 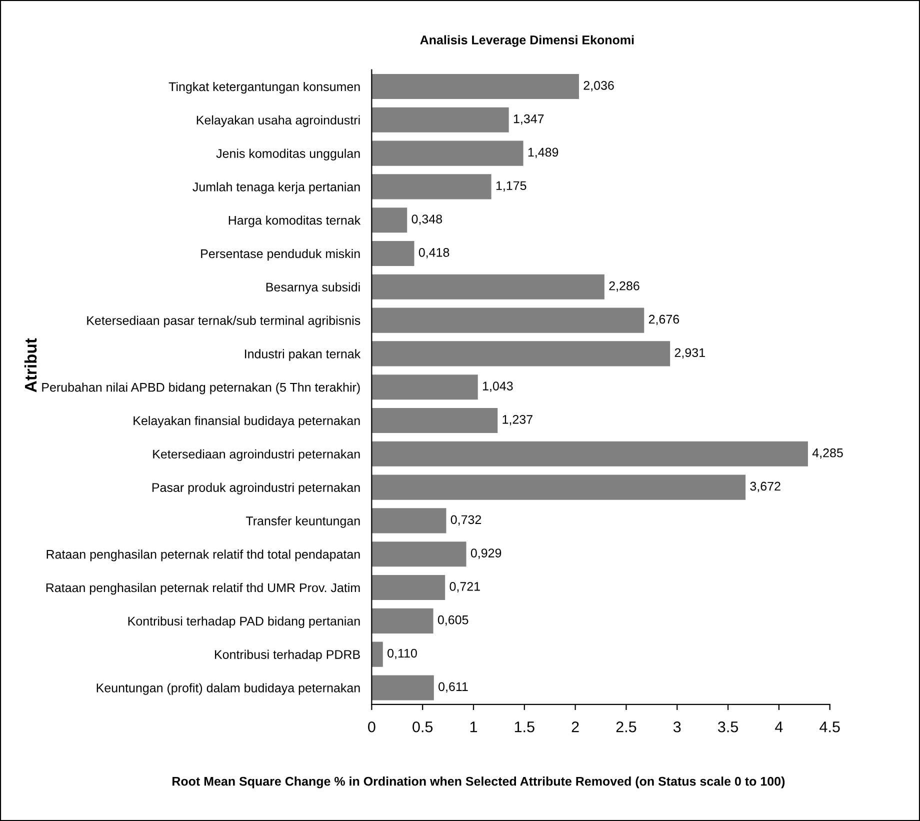 What do you see at coordinates (264, 88) in the screenshot?
I see `y-tick-label: Tingkat ketergantungan konsumen` at bounding box center [264, 88].